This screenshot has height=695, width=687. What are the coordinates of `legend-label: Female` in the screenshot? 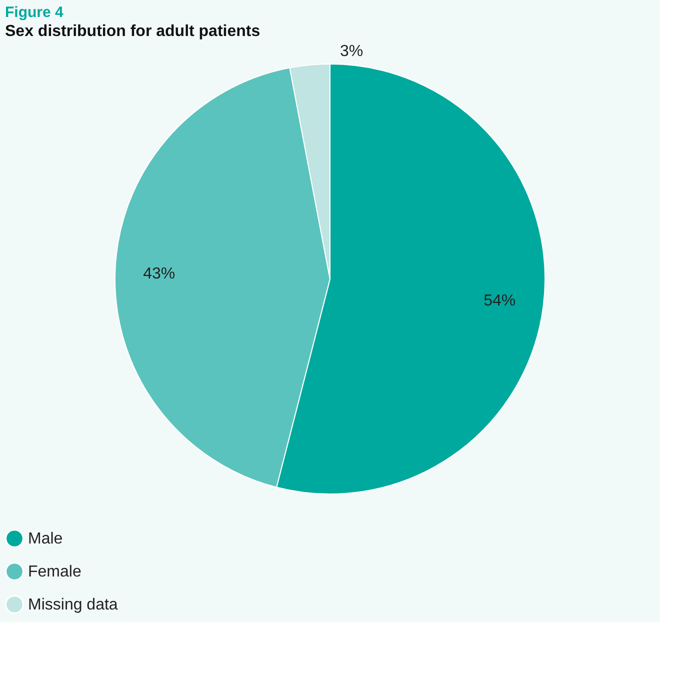 It's located at (55, 572).